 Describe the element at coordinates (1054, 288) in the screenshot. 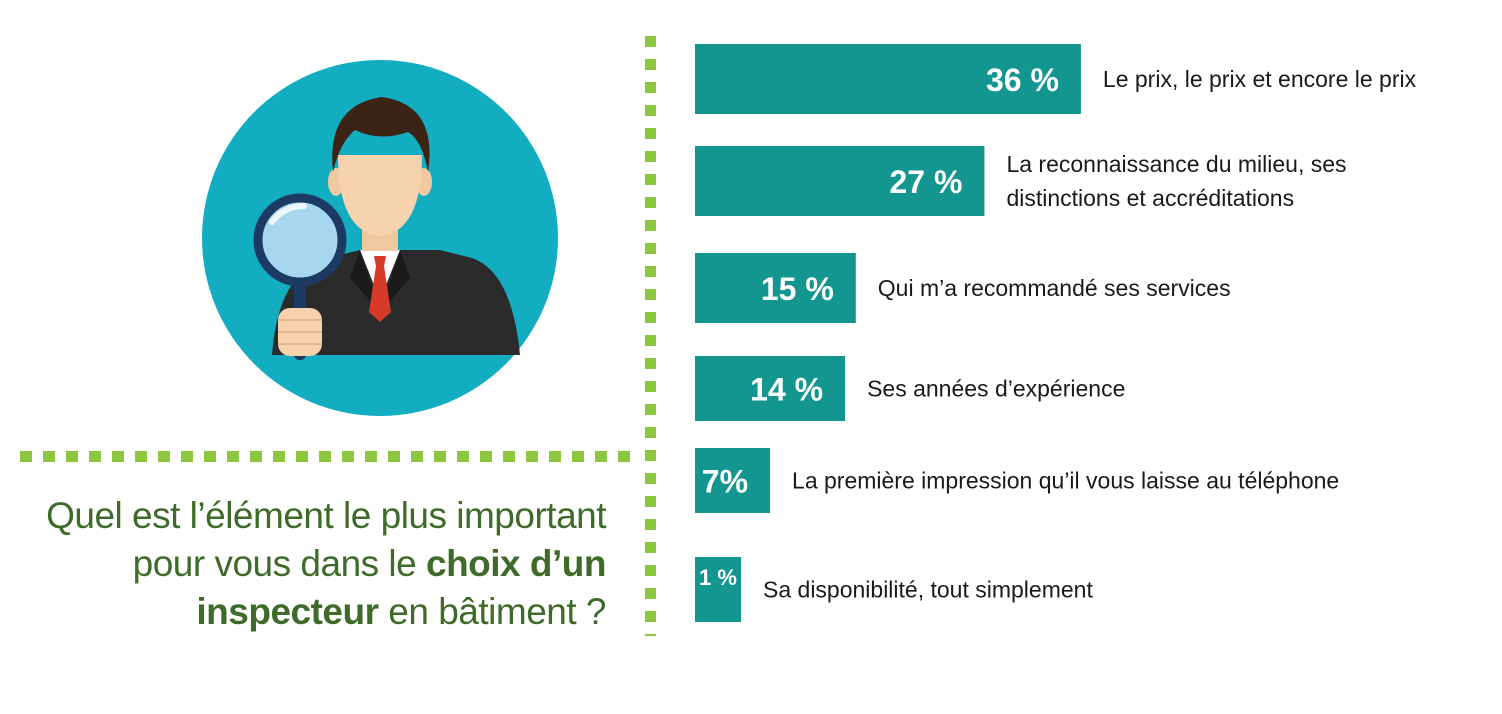

I see `bar-category-label: Qui m’a recommandé ses services` at that location.